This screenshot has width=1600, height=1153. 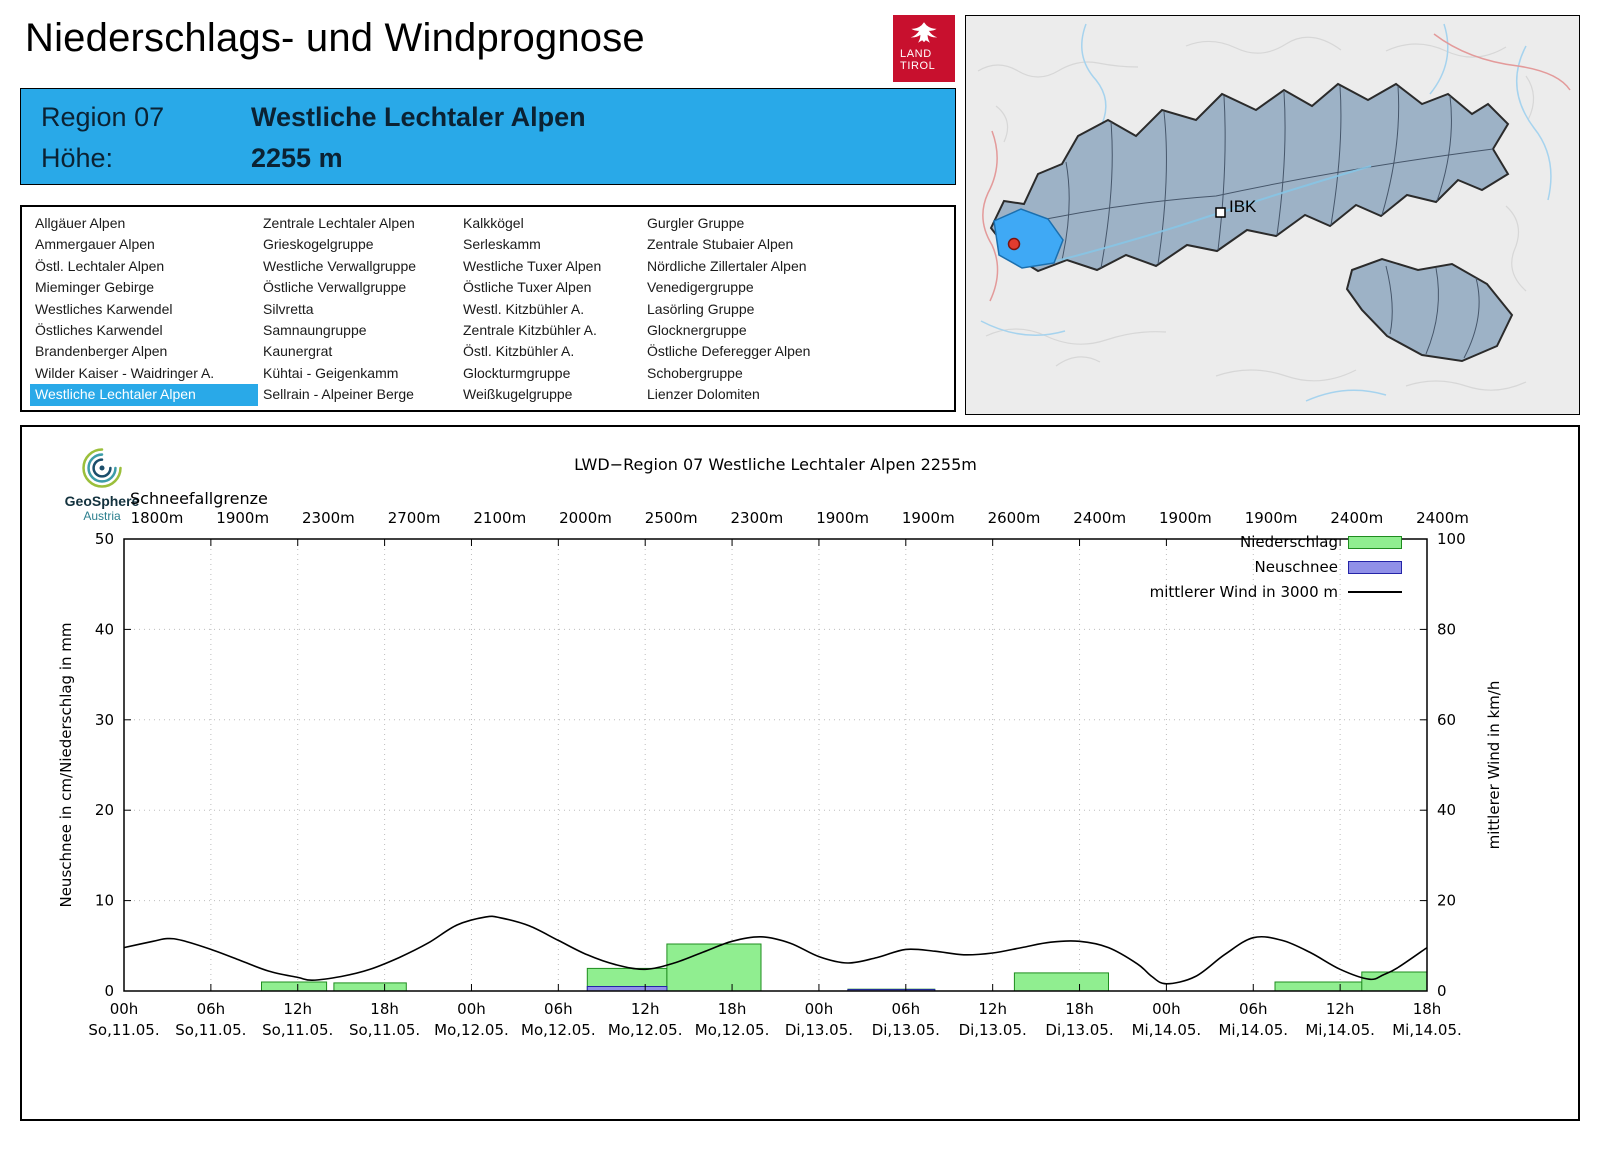 What do you see at coordinates (502, 244) in the screenshot?
I see `region-list-item: Serleskamm` at bounding box center [502, 244].